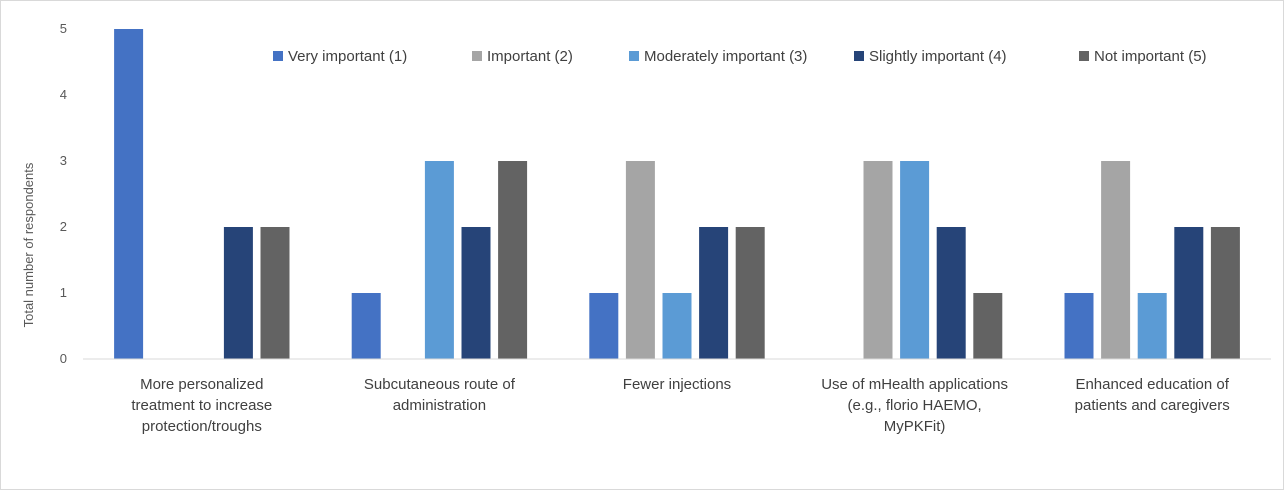  I want to click on y-tick-label: 1, so click(63, 292).